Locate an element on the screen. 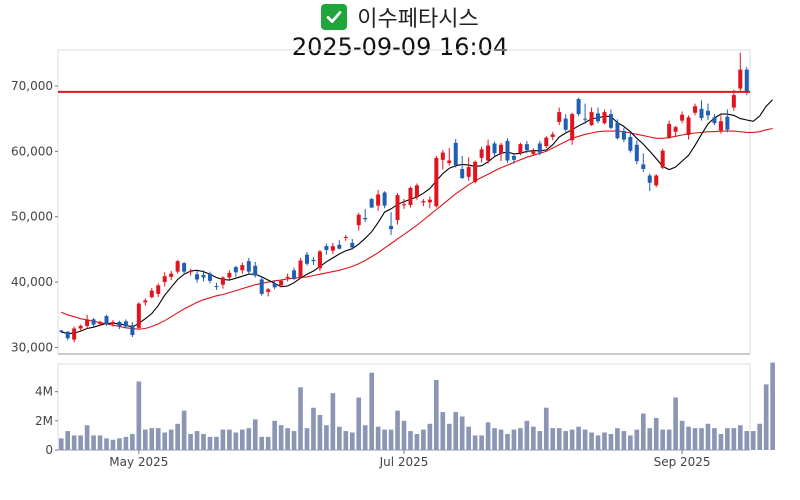 This screenshot has width=800, height=500. chart-datetime: 2025-09-09 16:04 is located at coordinates (400, 47).